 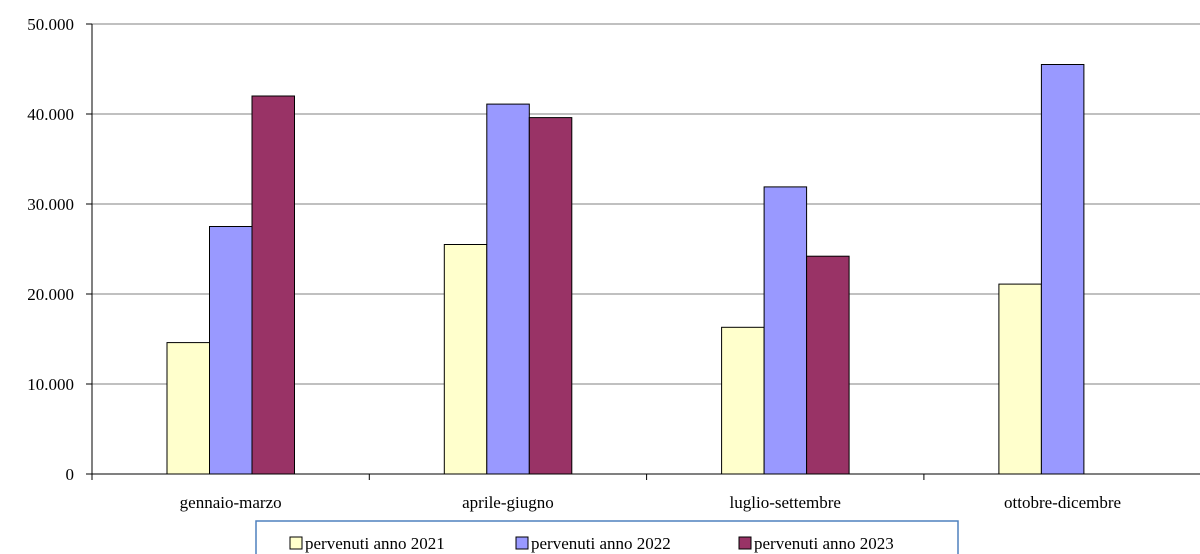 What do you see at coordinates (231, 502) in the screenshot?
I see `x-tick-label: gennaio-marzo` at bounding box center [231, 502].